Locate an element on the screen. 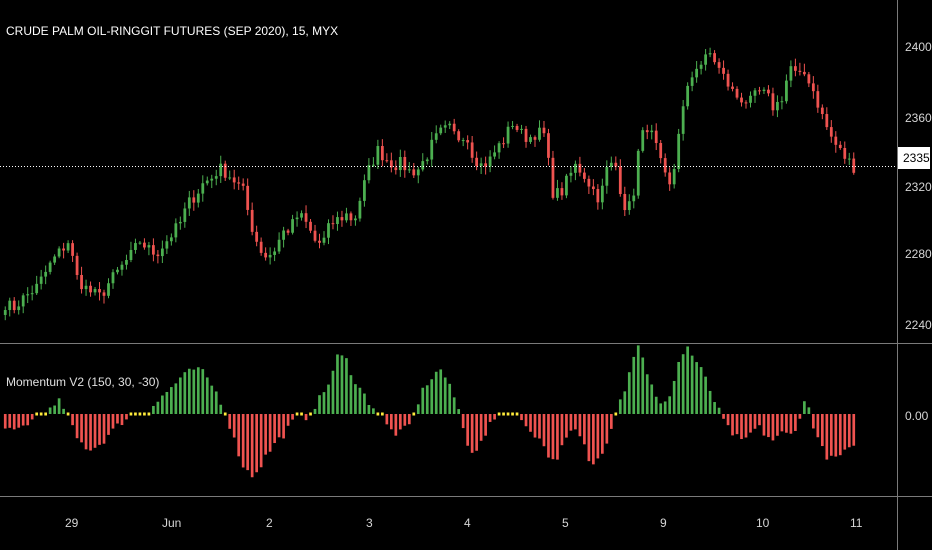  current-price-tag: 2335 is located at coordinates (914, 158).